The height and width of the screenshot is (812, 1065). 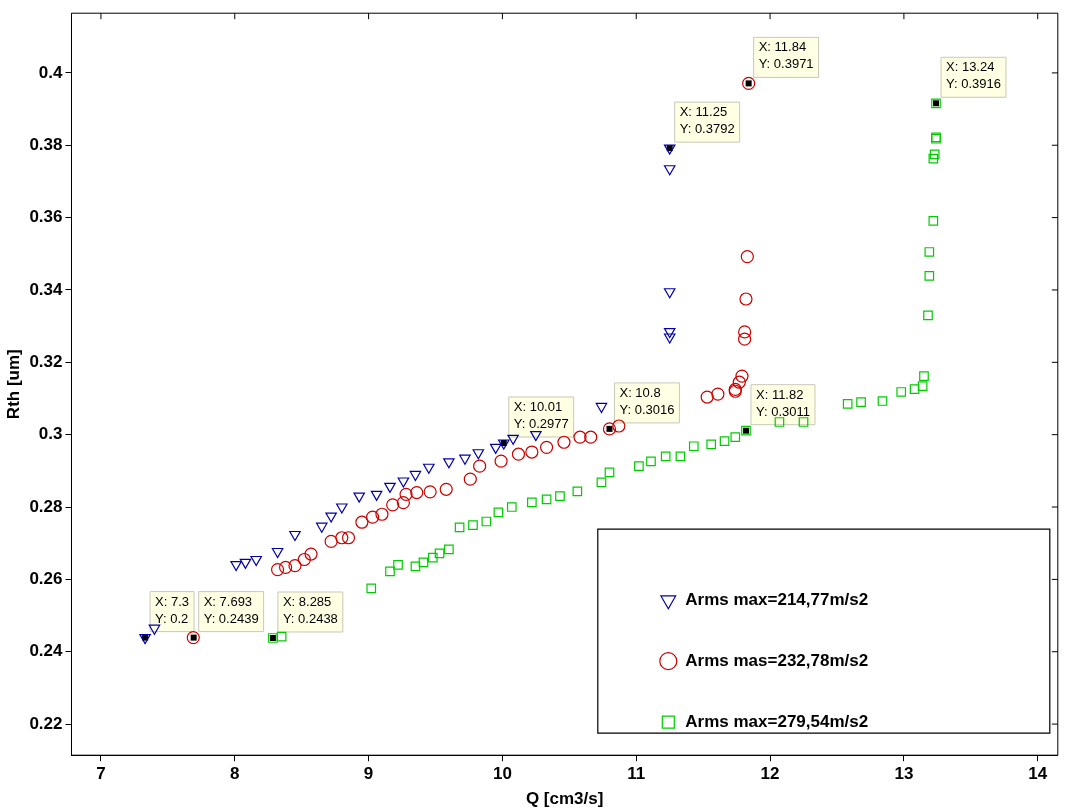 I want to click on annotation: X: 13.24 Y: 0.3916, so click(x=973, y=75).